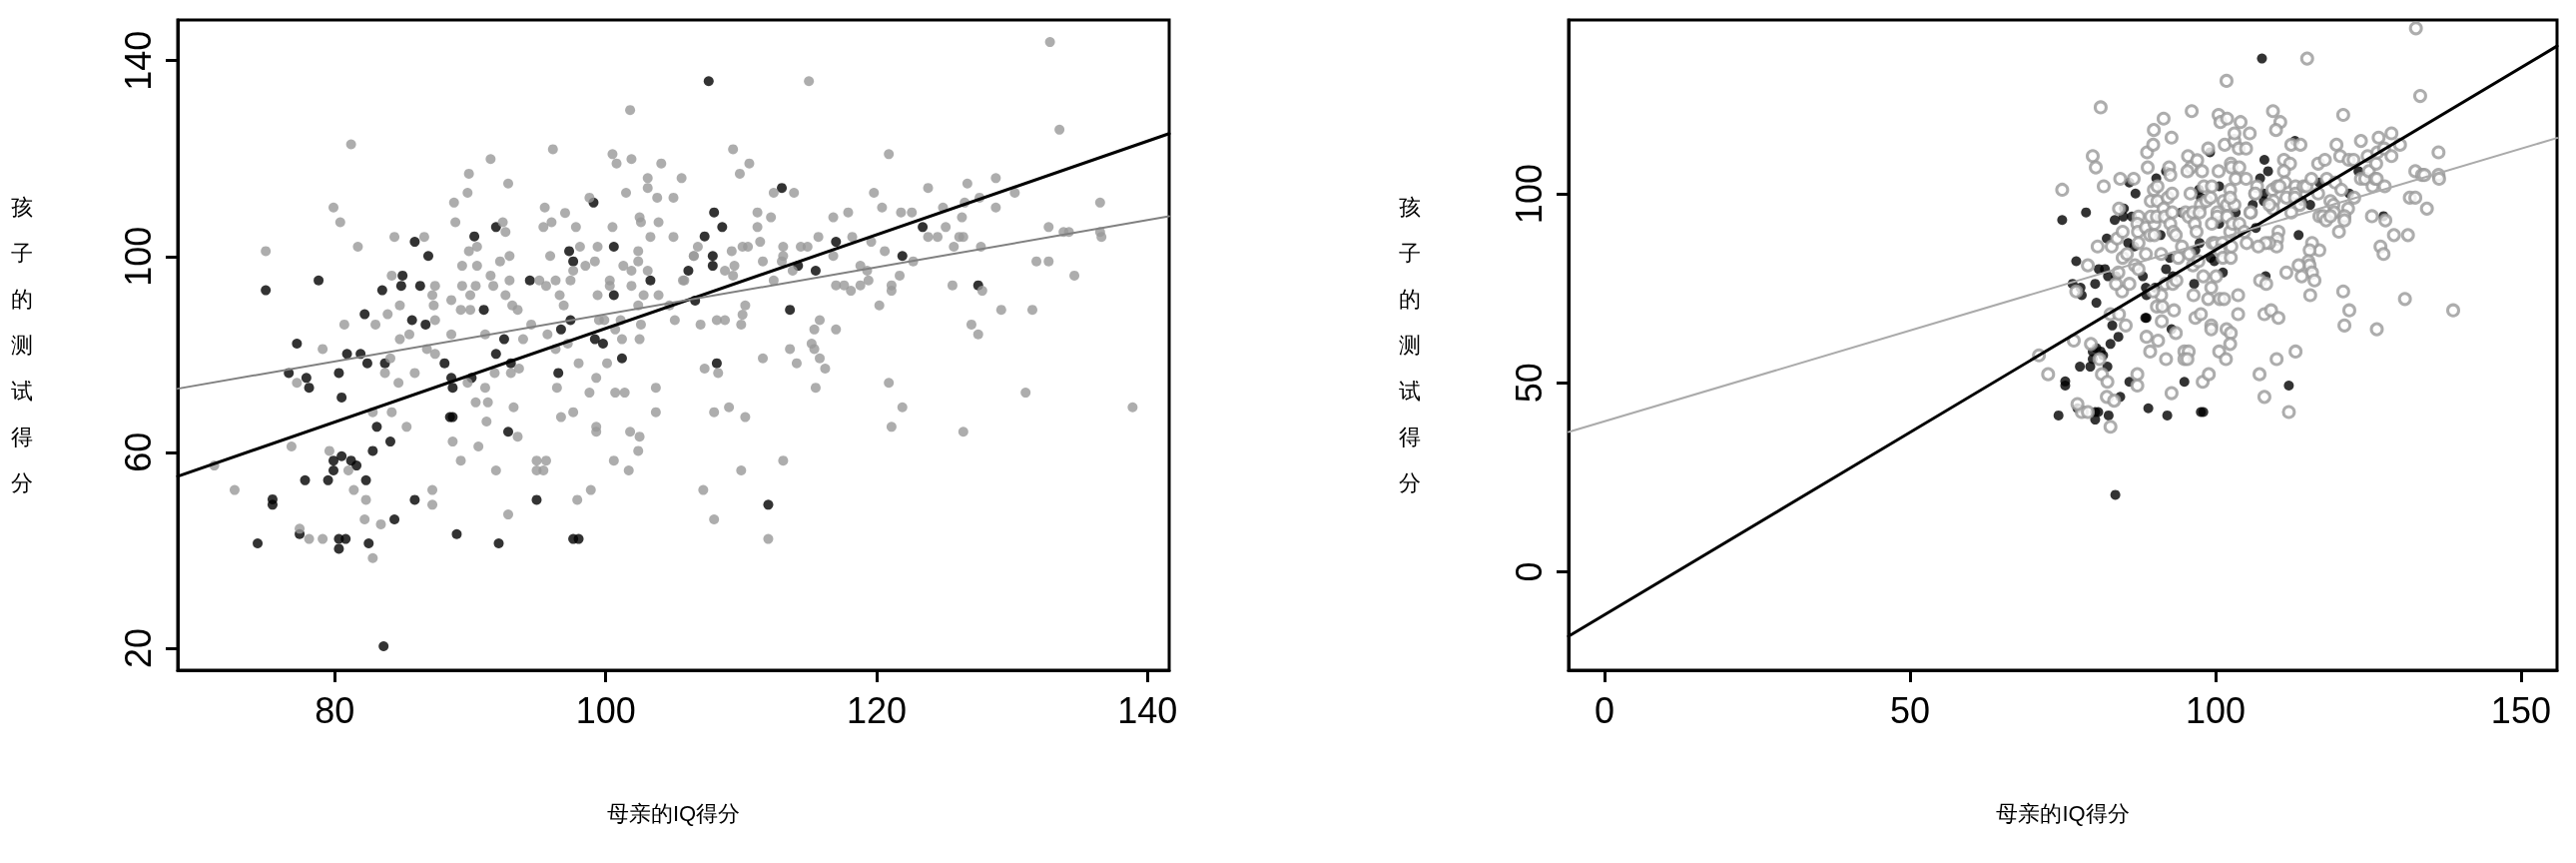  I want to click on y-tick-label: 140, so click(138, 60).